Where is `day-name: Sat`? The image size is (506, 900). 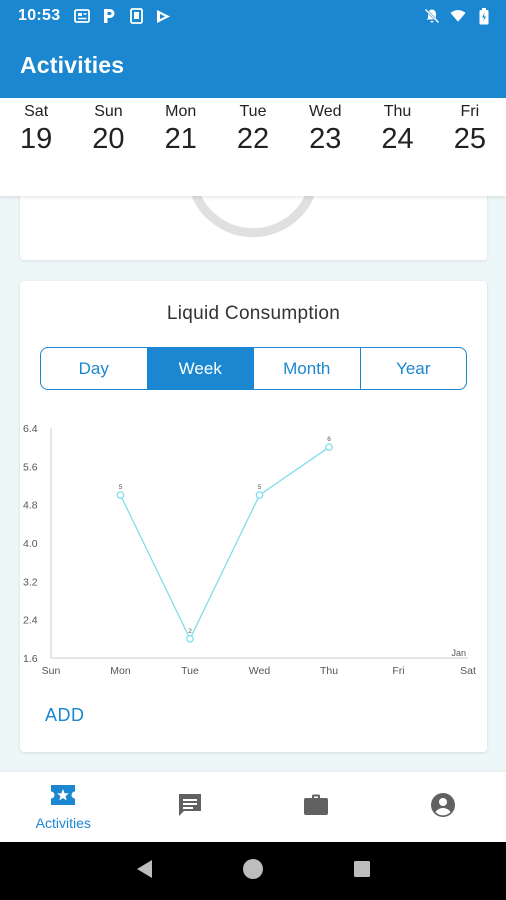
day-name: Sat is located at coordinates (36, 111).